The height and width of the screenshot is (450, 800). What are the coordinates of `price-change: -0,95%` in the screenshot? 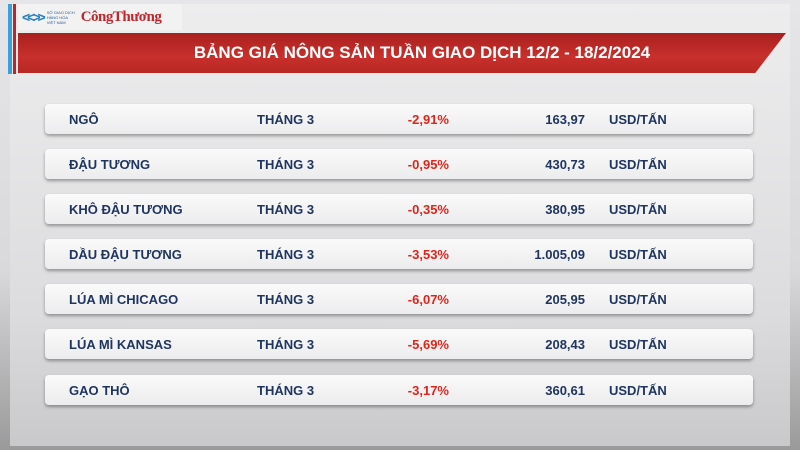 It's located at (428, 164).